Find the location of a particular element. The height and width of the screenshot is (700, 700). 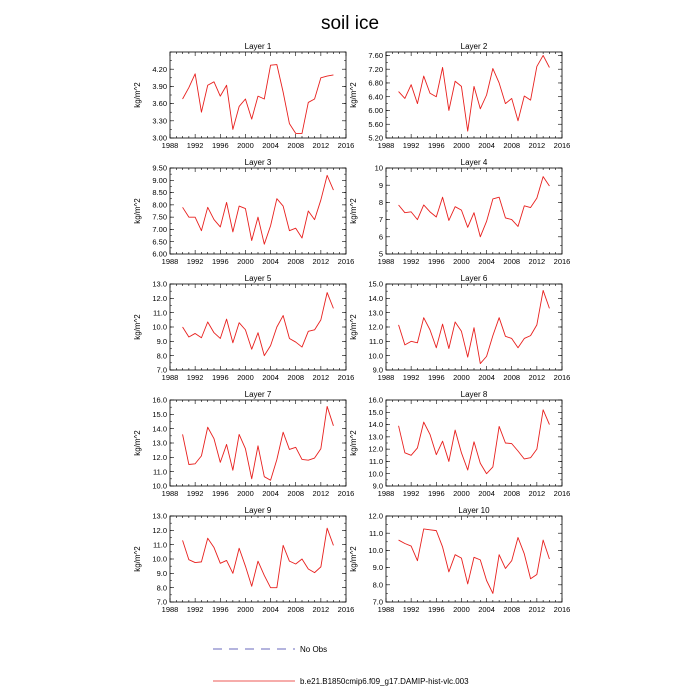

y-tick-label: 7.50 is located at coordinates (159, 217).